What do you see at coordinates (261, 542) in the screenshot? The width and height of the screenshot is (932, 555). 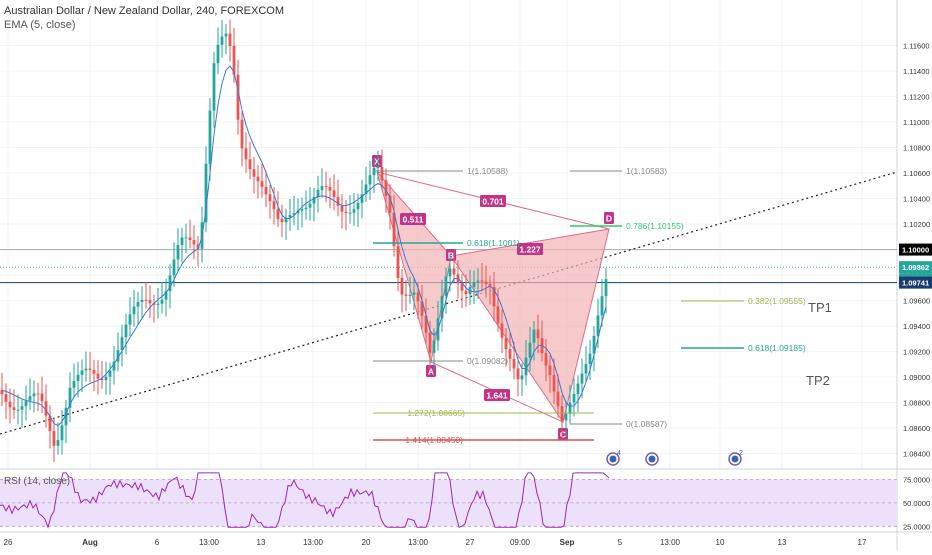 I see `time-tick-label: 13` at bounding box center [261, 542].